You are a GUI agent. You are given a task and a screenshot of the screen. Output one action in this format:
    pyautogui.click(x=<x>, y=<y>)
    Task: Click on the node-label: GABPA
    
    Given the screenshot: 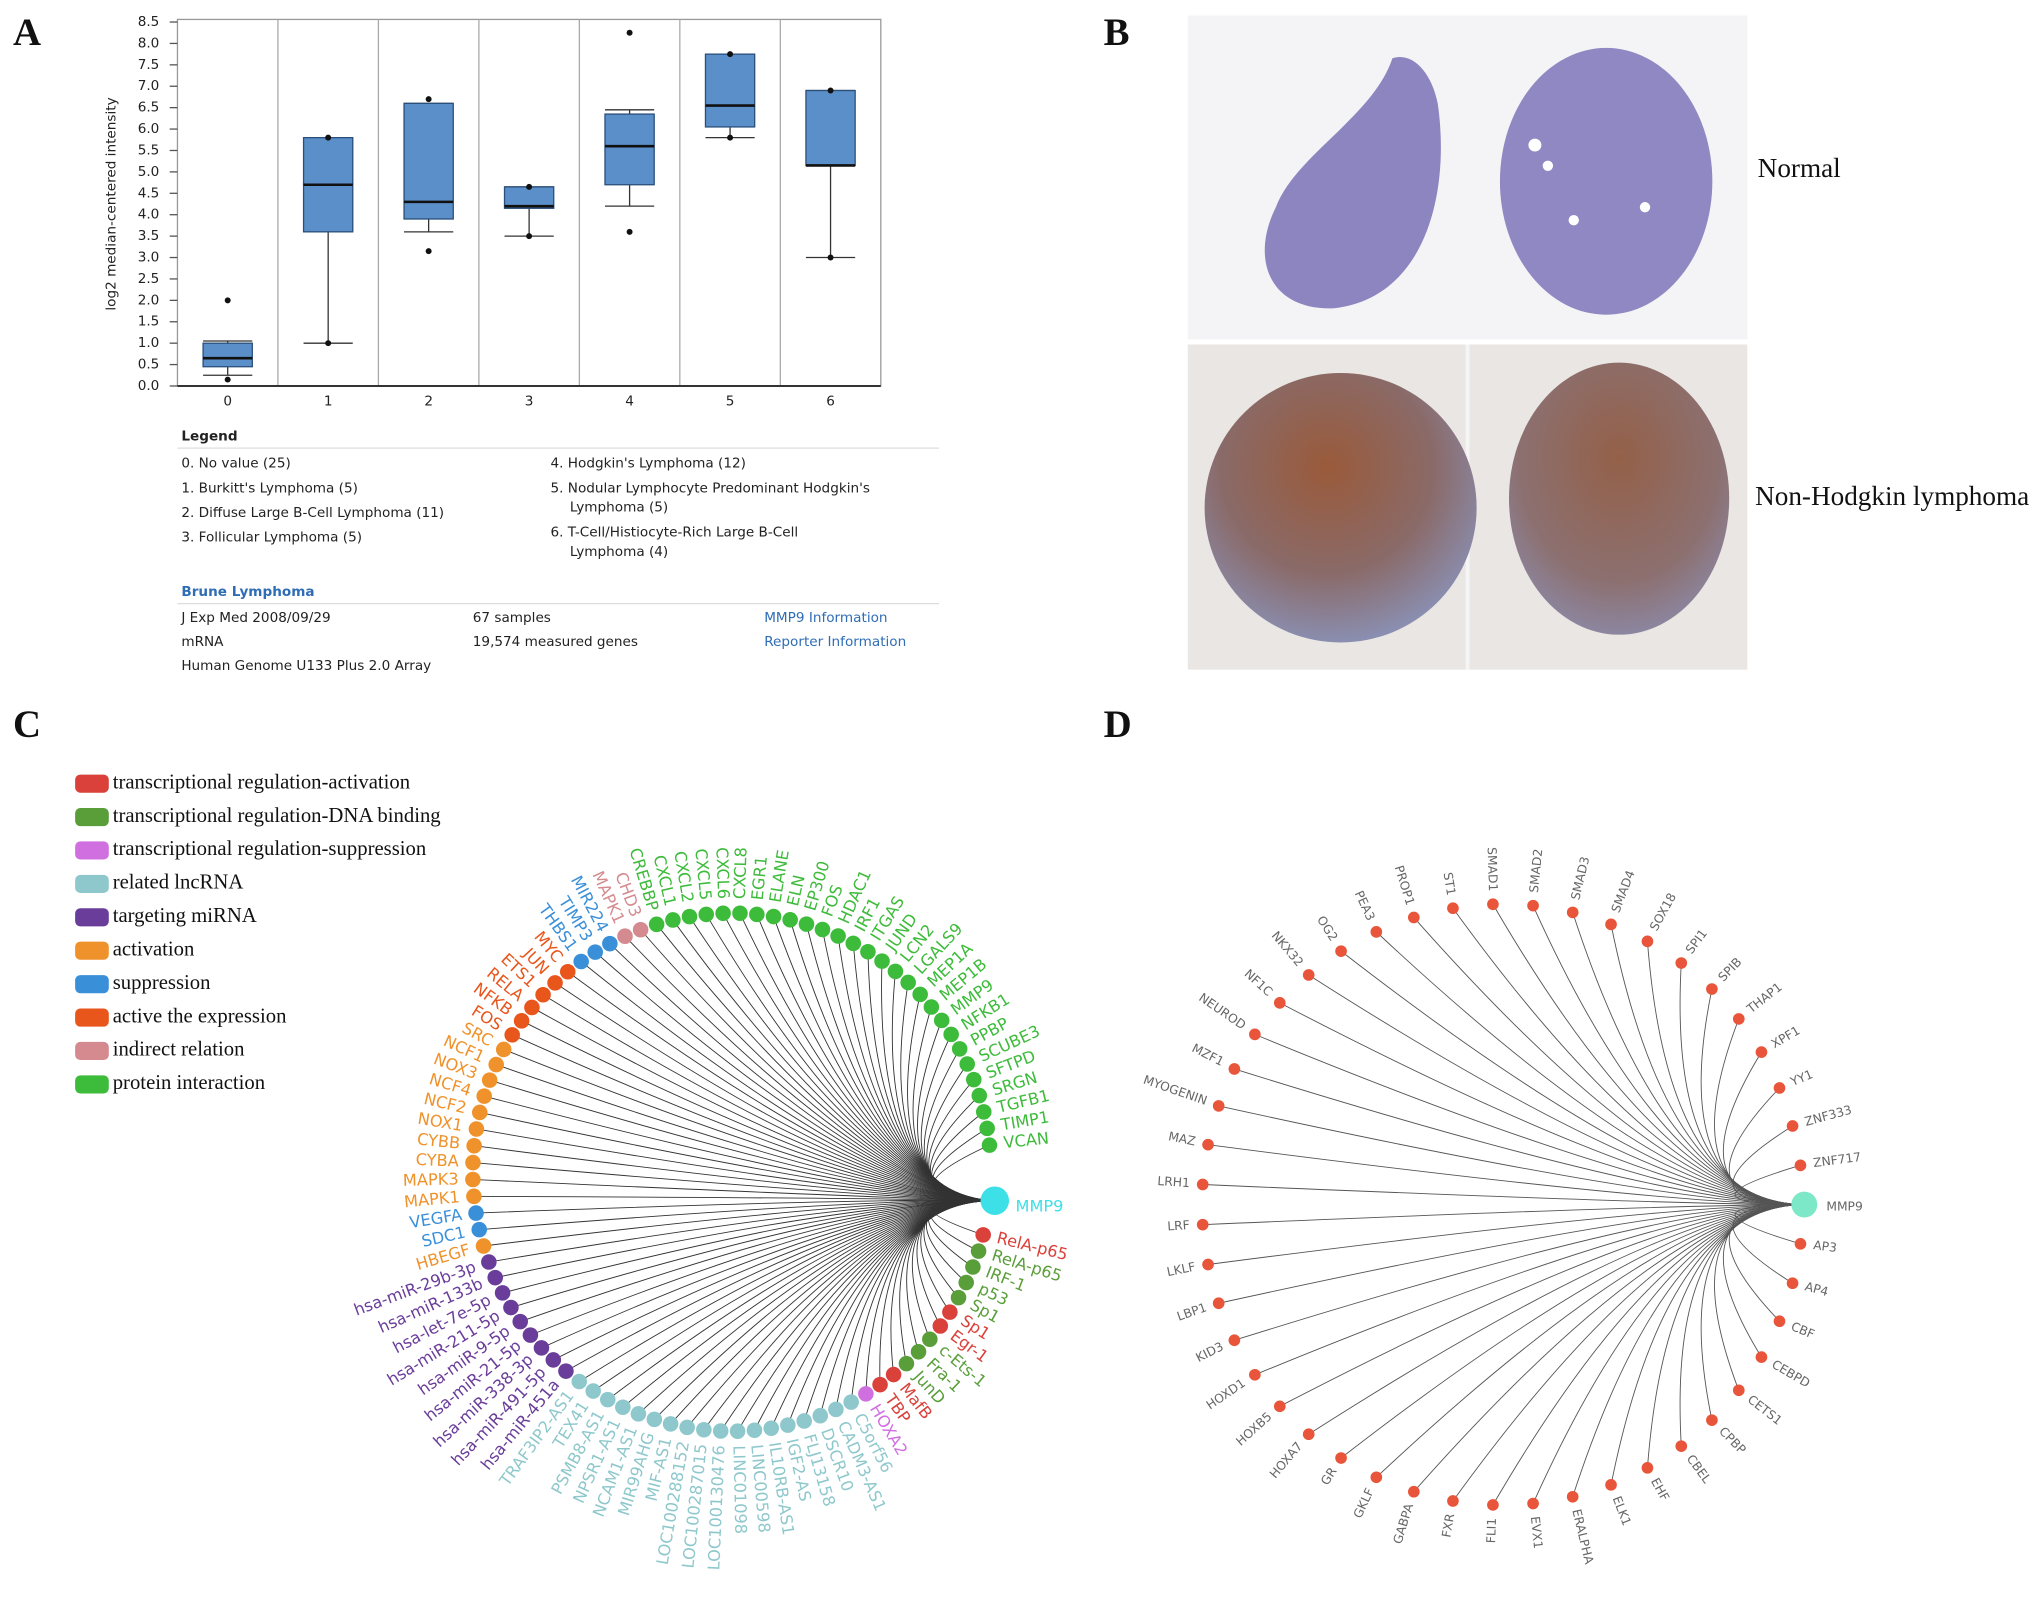 What is the action you would take?
    pyautogui.click(x=1404, y=1523)
    